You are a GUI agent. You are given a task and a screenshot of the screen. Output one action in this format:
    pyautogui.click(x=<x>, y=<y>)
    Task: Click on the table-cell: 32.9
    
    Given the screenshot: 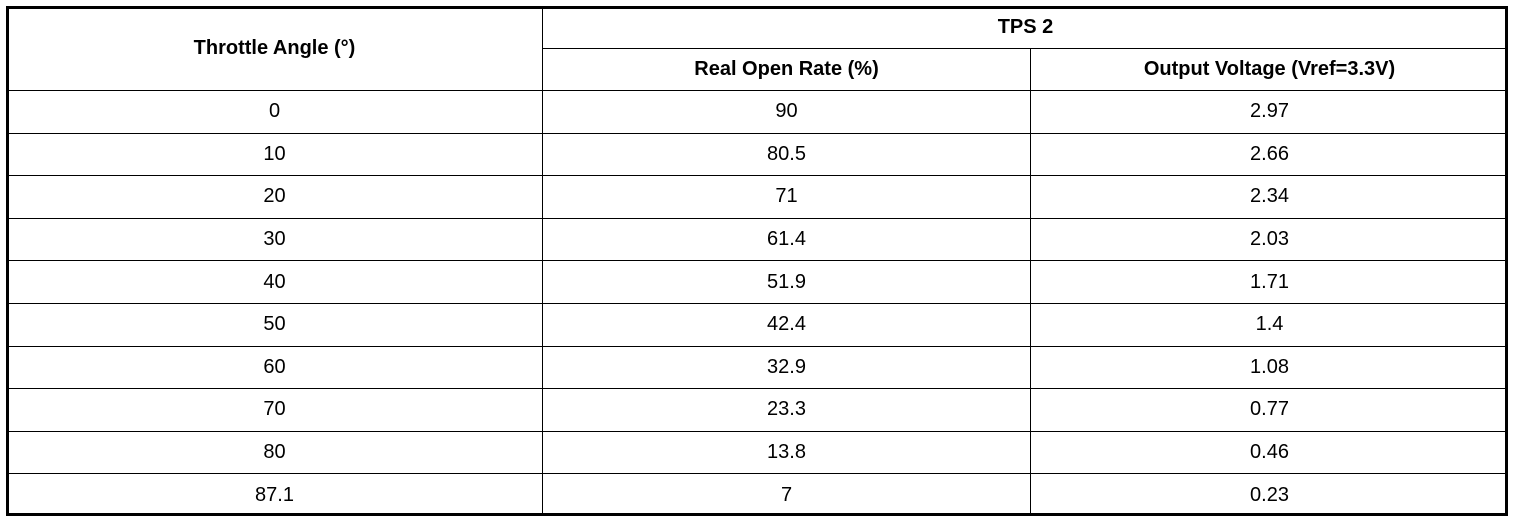 What is the action you would take?
    pyautogui.click(x=786, y=367)
    